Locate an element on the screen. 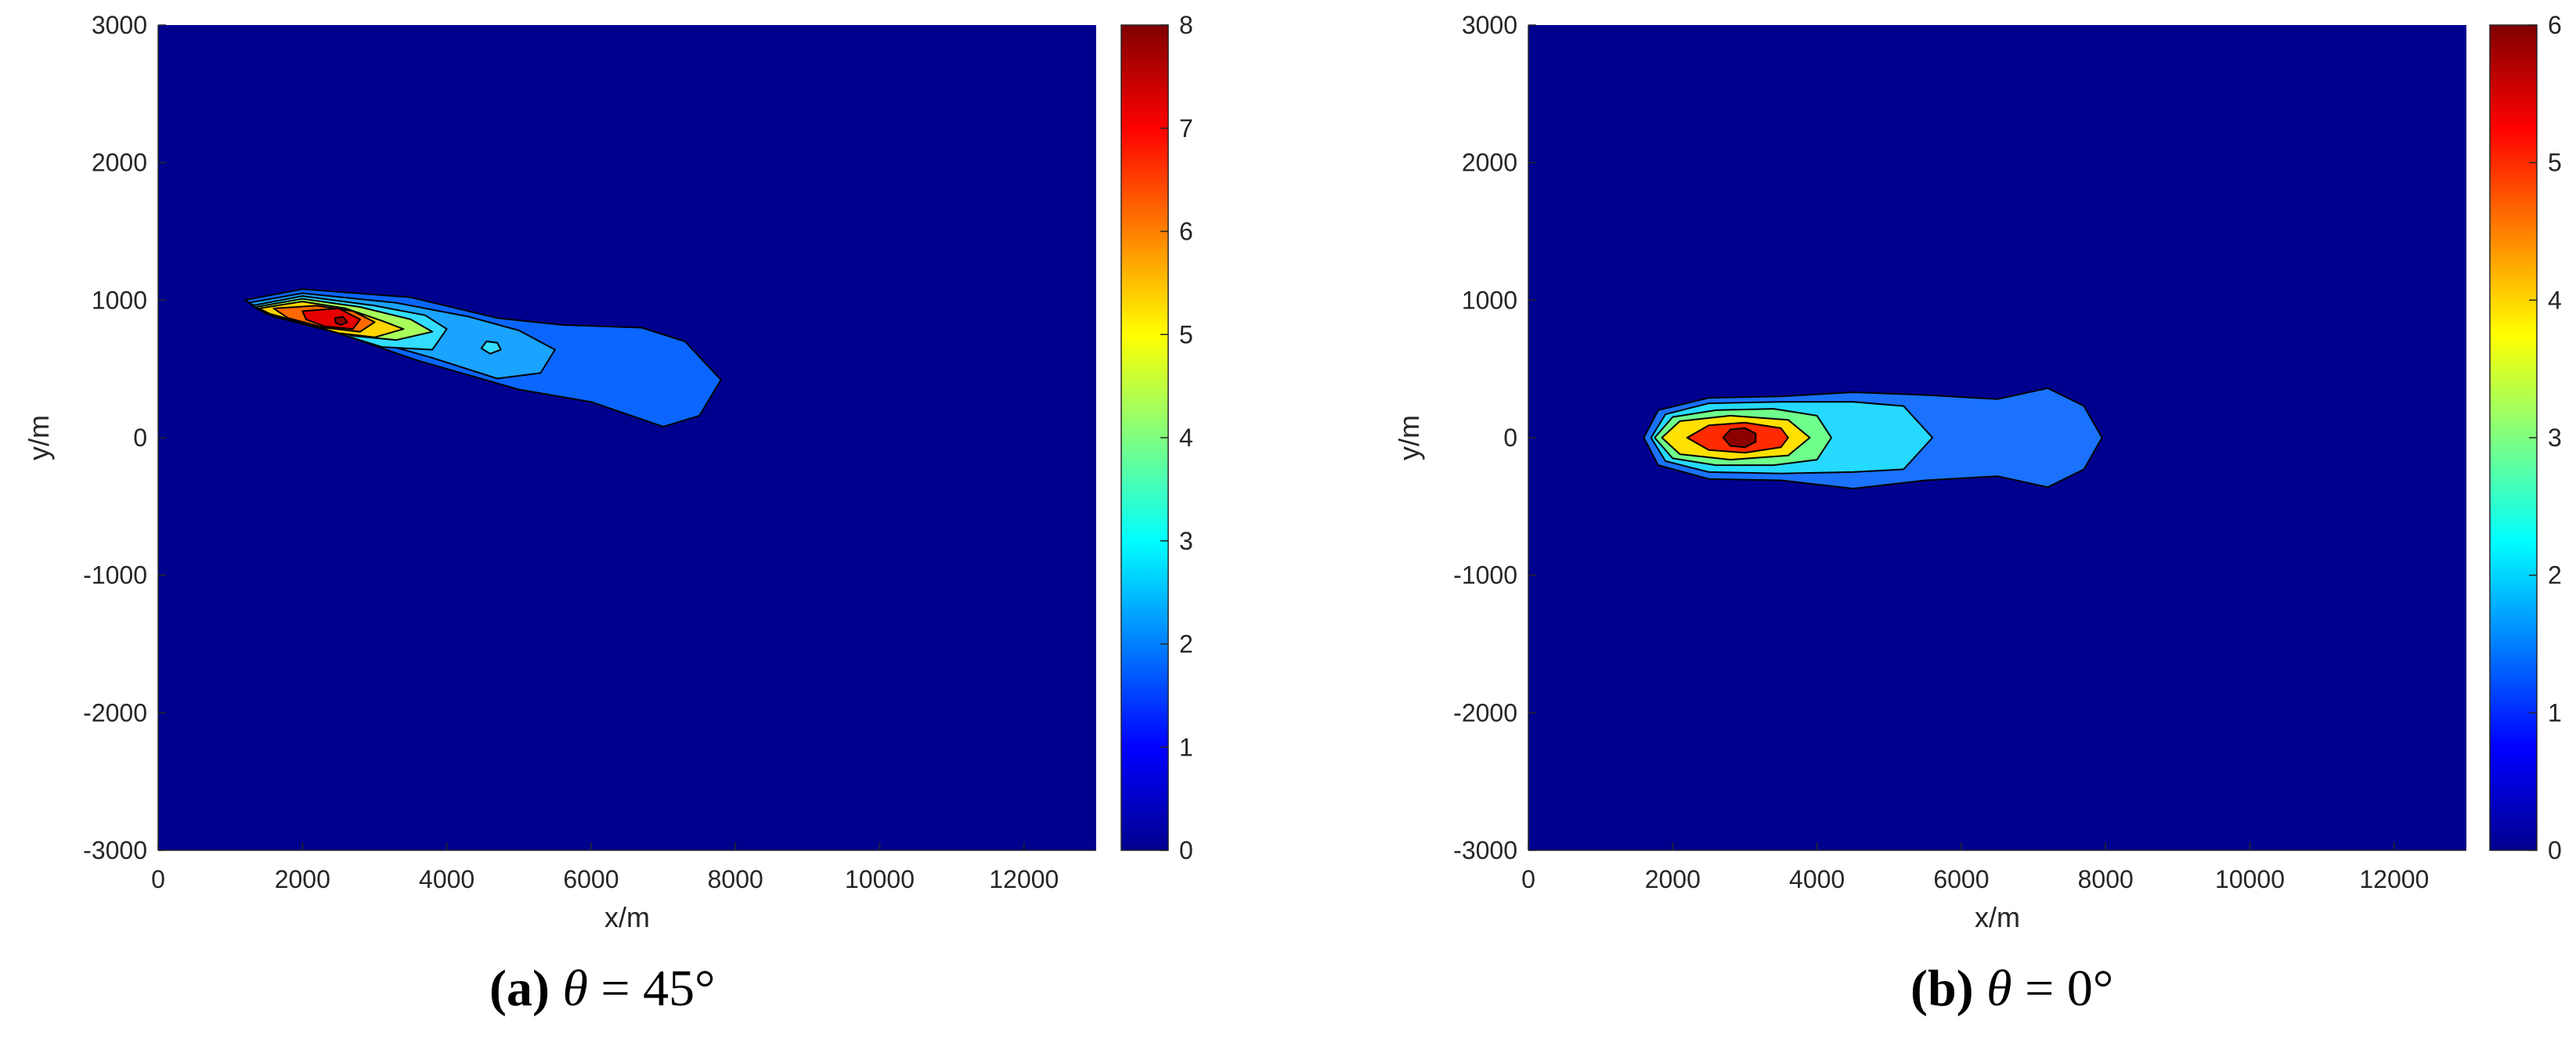 The width and height of the screenshot is (2576, 1057). caption-a-theta: θ is located at coordinates (575, 988).